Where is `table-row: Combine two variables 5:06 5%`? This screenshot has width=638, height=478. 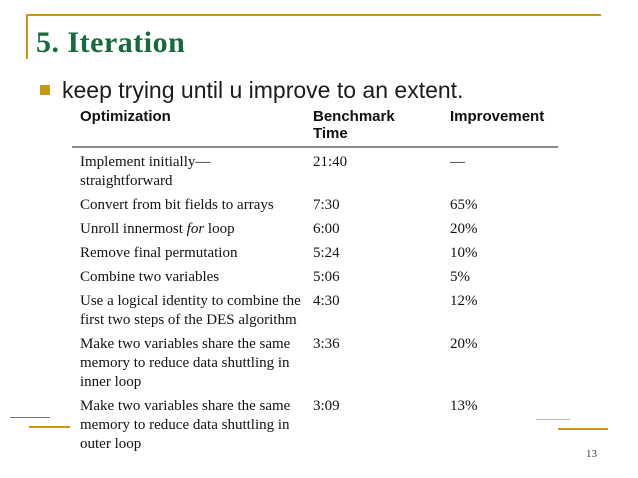
table-row: Combine two variables 5:06 5% is located at coordinates (315, 277).